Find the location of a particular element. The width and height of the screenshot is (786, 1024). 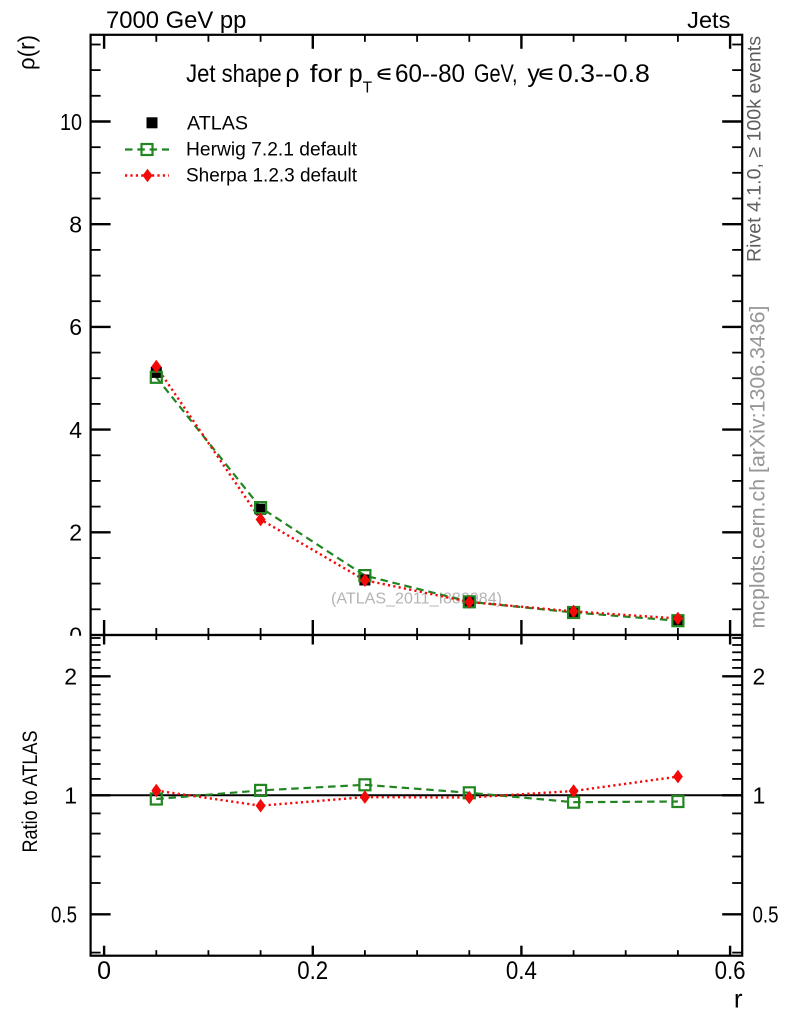

svg-text: (ATLAS_2011_I882984) is located at coordinates (416, 599).